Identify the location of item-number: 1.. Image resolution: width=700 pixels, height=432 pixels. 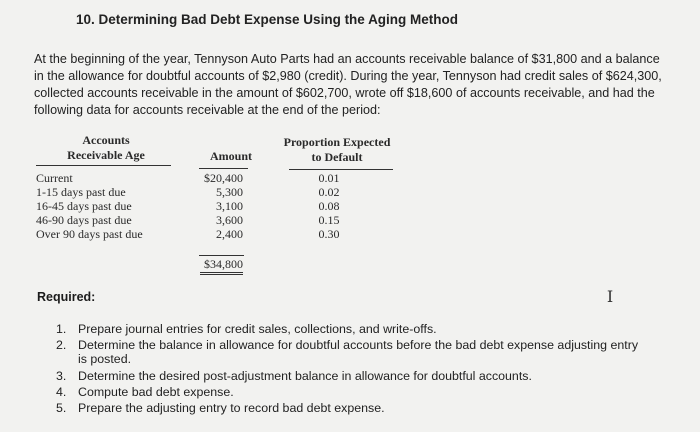
(61, 329).